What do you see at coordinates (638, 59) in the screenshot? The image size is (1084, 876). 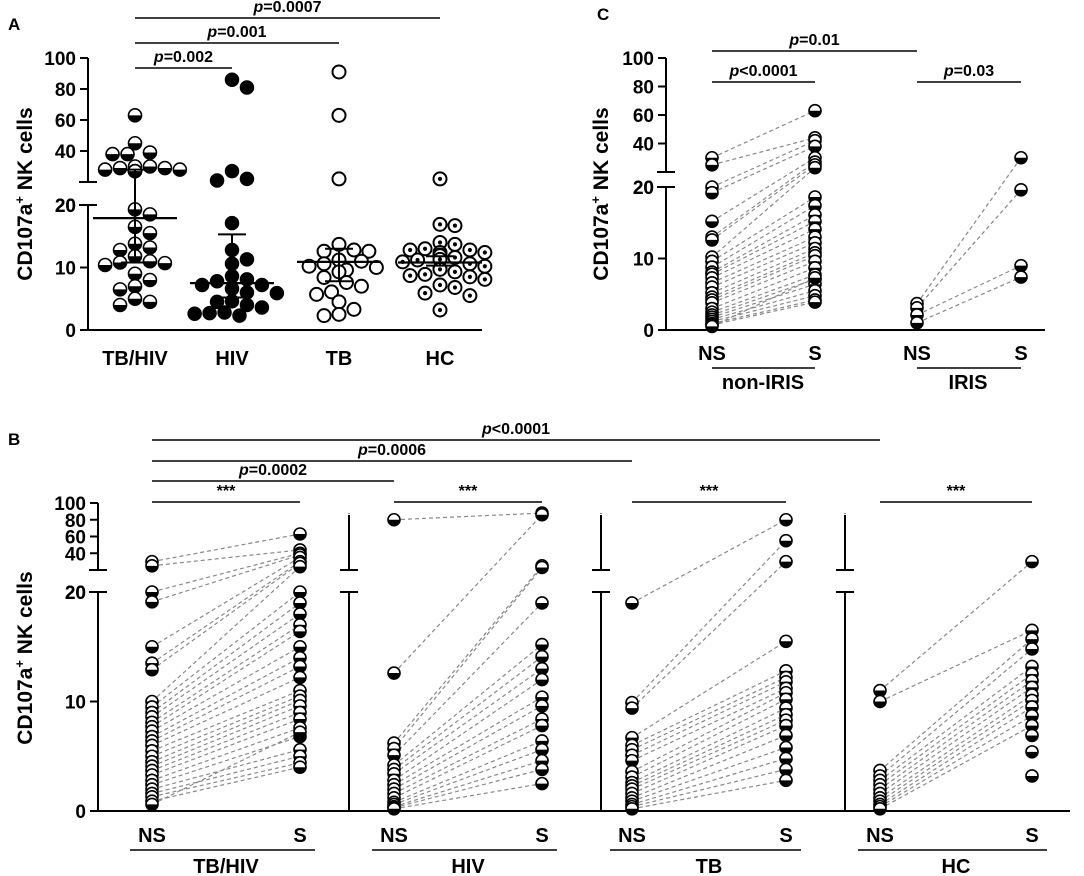 I see `panel-c-tick-label: 100` at bounding box center [638, 59].